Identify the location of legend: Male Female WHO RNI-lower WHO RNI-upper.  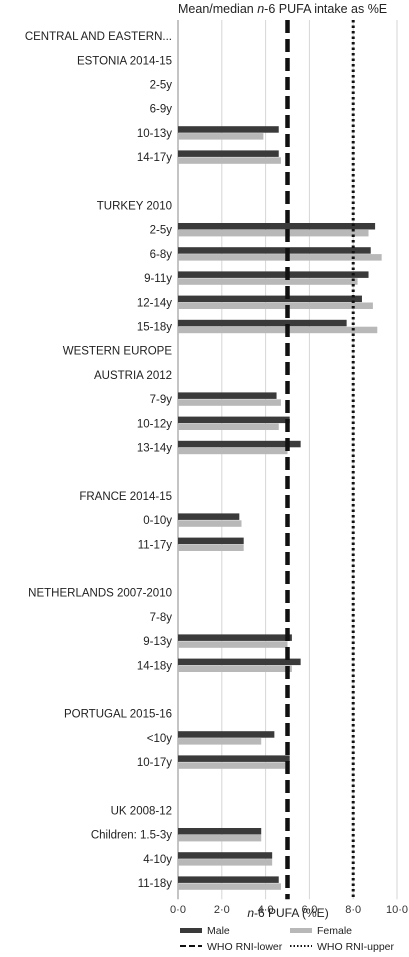
(287, 939).